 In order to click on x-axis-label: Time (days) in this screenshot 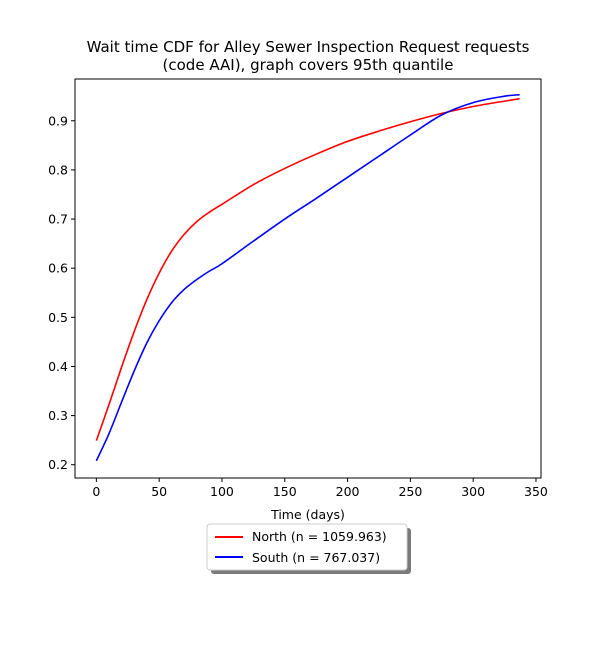, I will do `click(307, 514)`.